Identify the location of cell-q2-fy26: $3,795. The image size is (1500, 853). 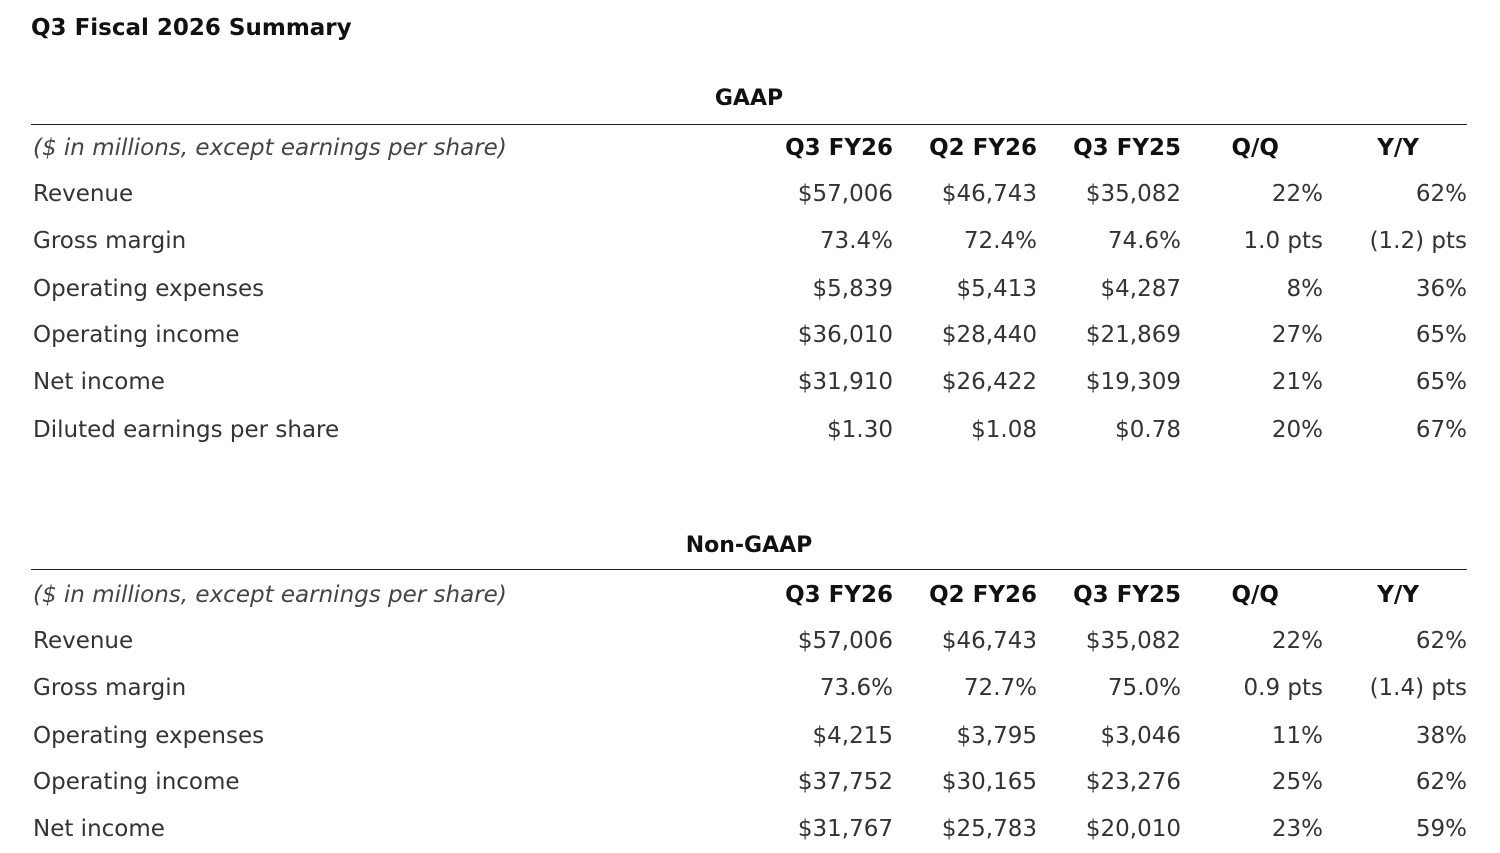
(996, 736).